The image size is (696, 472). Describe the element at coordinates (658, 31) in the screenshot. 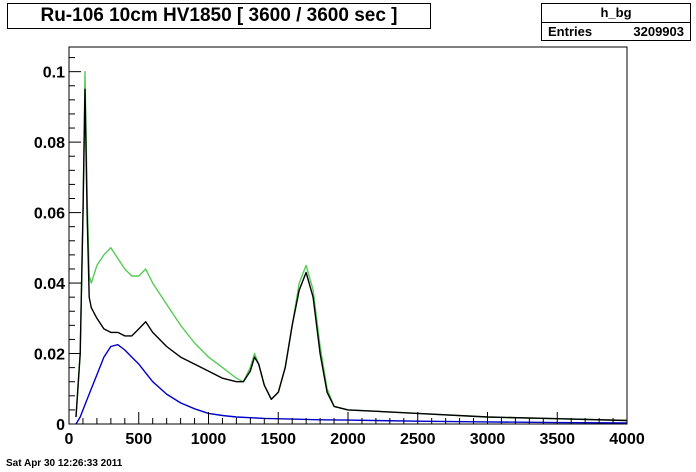

I see `stats-entries-value: 3209903` at that location.